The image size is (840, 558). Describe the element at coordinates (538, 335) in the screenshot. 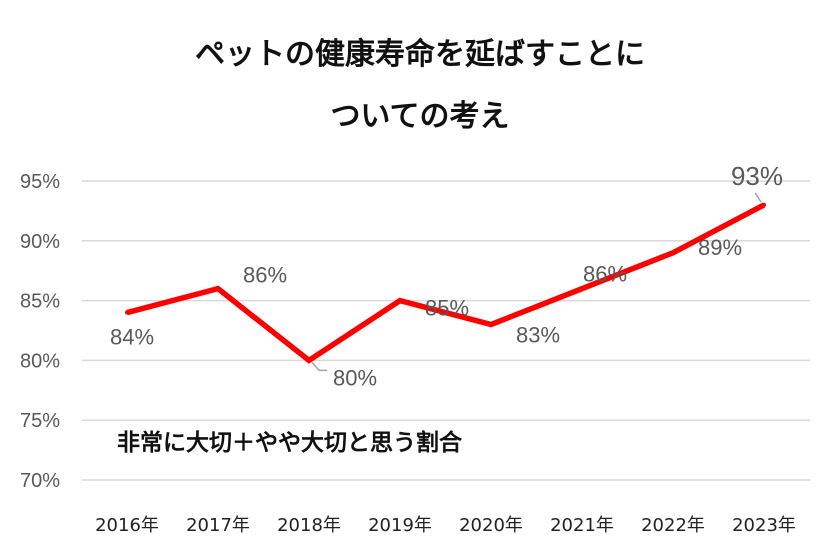

I see `data-label: 83%` at that location.